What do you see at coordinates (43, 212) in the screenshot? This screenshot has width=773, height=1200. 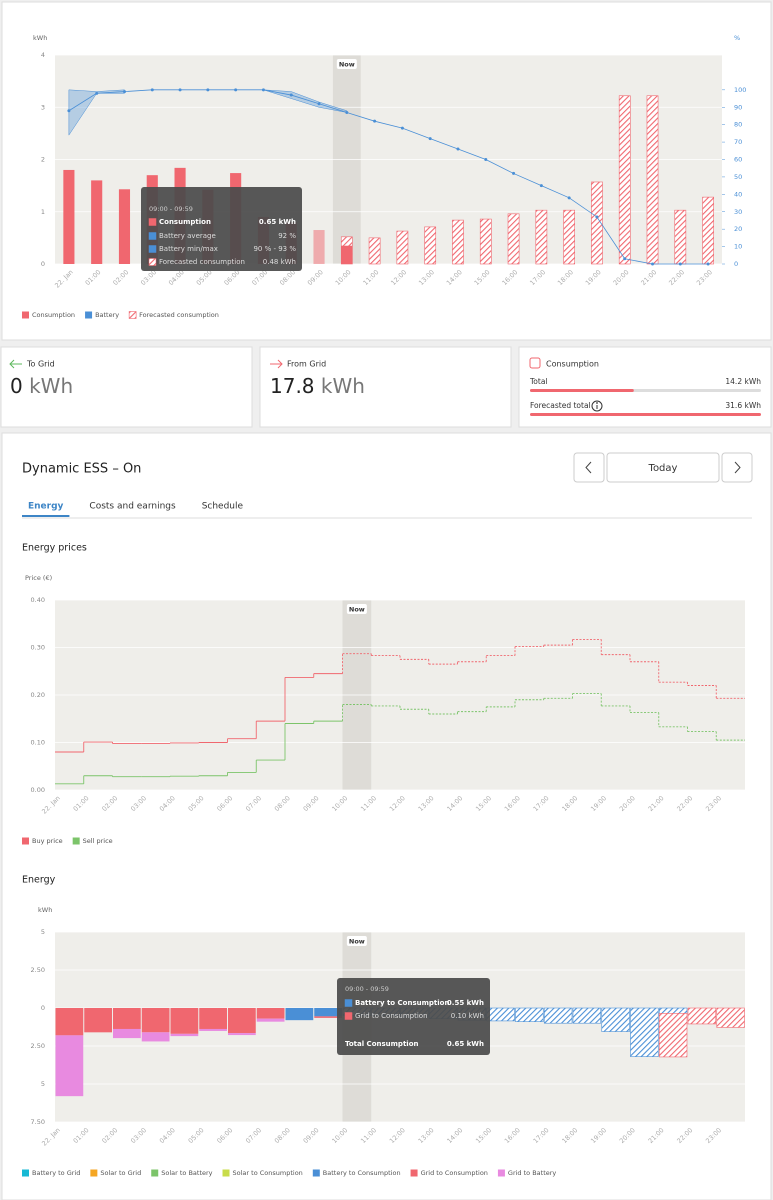 I see `y-tick-label: 1` at bounding box center [43, 212].